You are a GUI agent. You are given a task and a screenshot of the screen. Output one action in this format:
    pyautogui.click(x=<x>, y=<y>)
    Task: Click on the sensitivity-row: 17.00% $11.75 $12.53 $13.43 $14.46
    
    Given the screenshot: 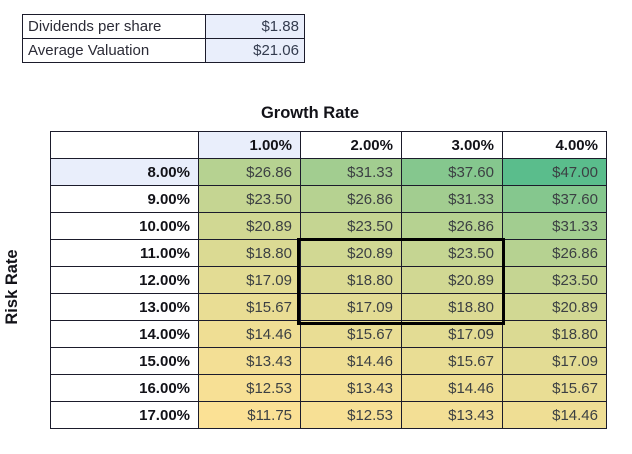 What is the action you would take?
    pyautogui.click(x=328, y=415)
    